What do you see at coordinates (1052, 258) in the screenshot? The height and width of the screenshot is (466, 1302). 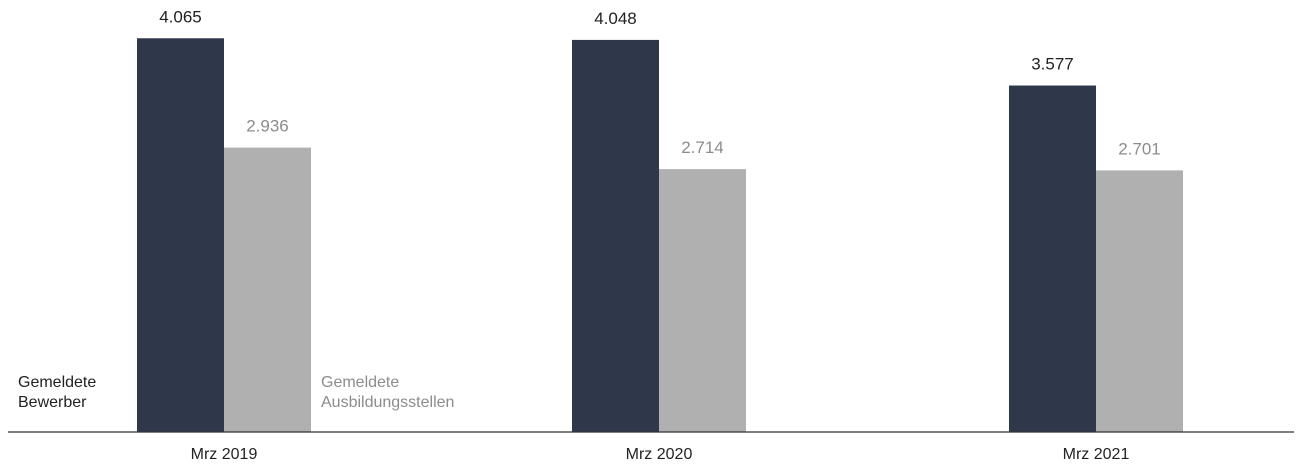 I see `bar-s0-c2` at bounding box center [1052, 258].